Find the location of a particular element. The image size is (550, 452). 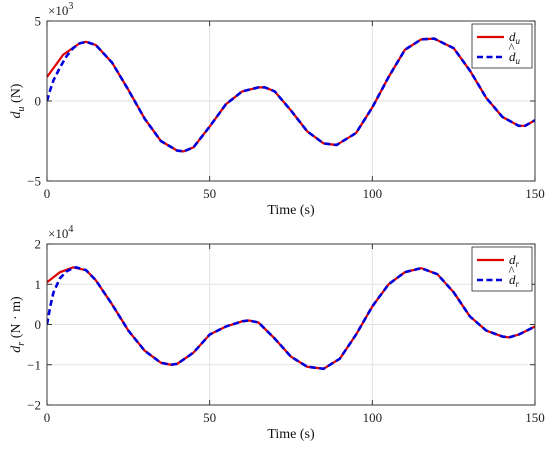

y-tick-label: 1 is located at coordinates (38, 284).